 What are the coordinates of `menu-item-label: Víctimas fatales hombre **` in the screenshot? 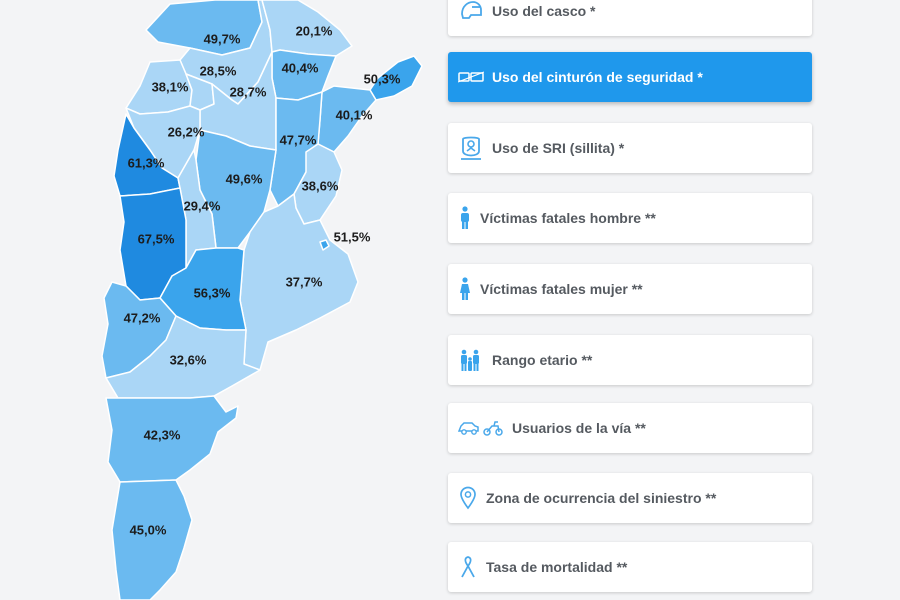 It's located at (568, 218).